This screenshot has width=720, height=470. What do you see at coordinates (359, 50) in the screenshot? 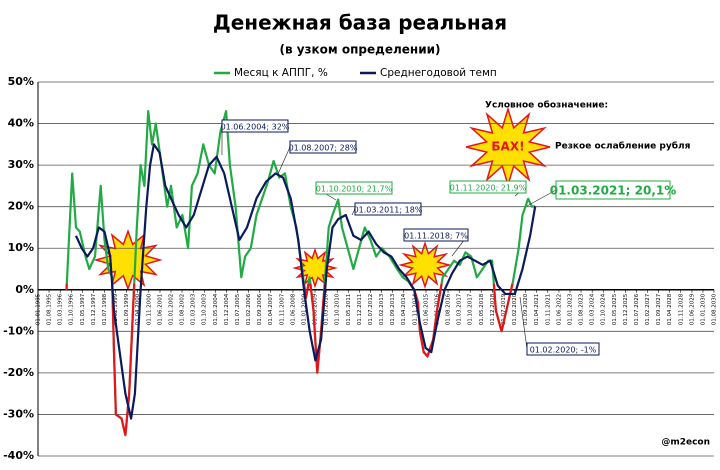
I see `chart-subtitle: (в узком определении)` at bounding box center [359, 50].